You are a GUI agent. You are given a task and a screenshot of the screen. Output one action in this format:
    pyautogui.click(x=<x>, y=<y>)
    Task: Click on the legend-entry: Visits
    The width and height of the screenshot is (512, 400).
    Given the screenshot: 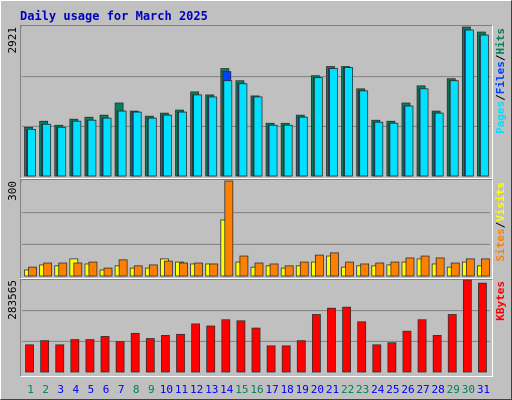 What is the action you would take?
    pyautogui.click(x=500, y=202)
    